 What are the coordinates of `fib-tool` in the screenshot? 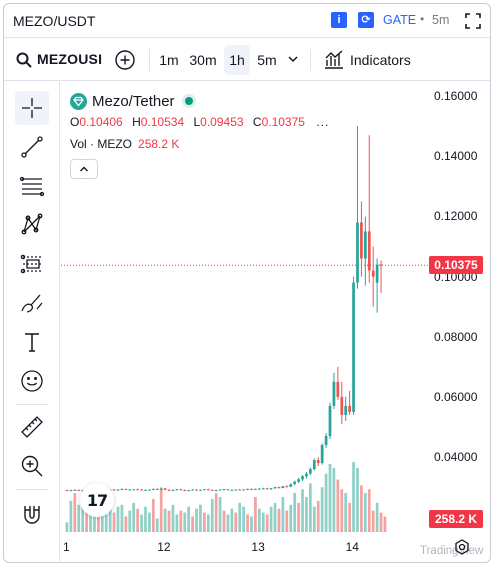 It's located at (32, 186).